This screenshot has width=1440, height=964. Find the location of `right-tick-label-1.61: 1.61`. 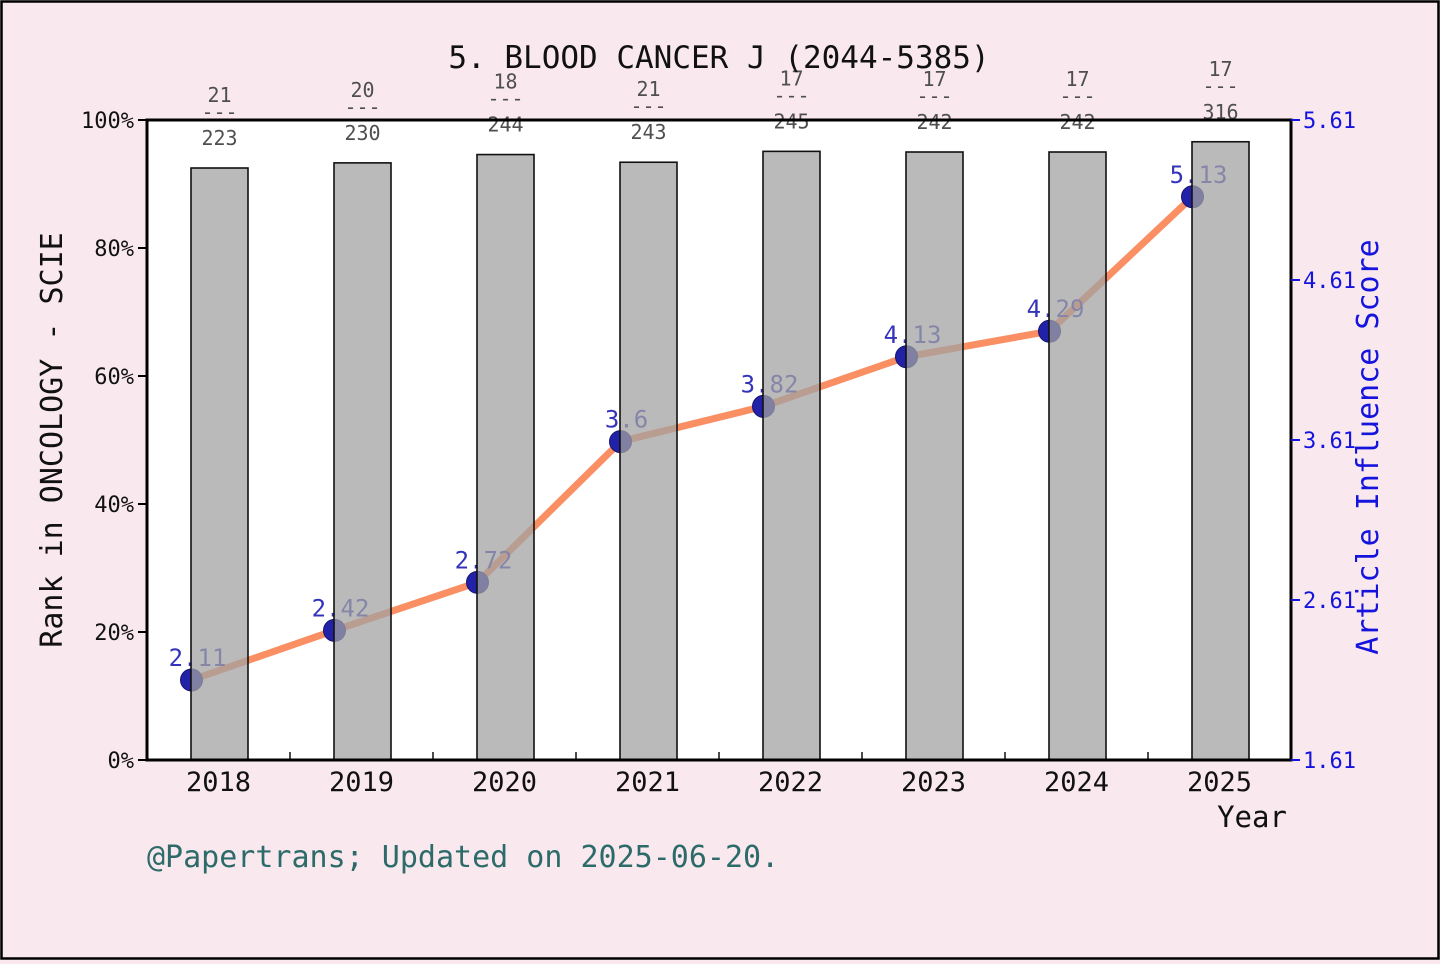

right-tick-label-1.61: 1.61 is located at coordinates (1329, 761).